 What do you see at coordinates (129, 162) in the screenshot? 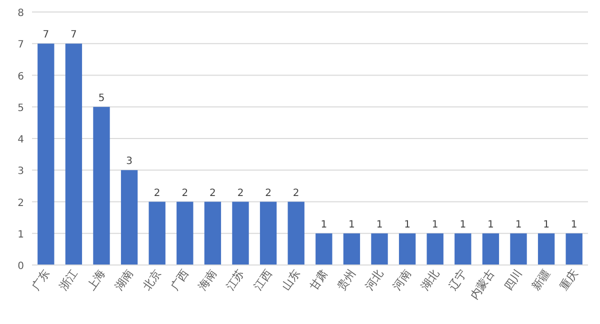
I see `data-label: 3` at bounding box center [129, 162].